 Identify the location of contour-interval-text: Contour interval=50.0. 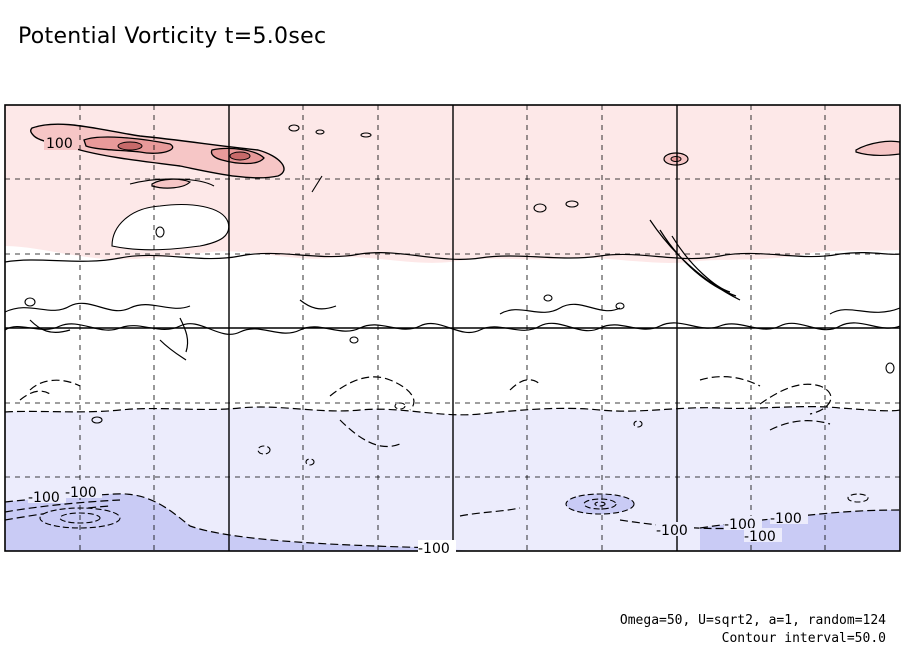
(803, 638).